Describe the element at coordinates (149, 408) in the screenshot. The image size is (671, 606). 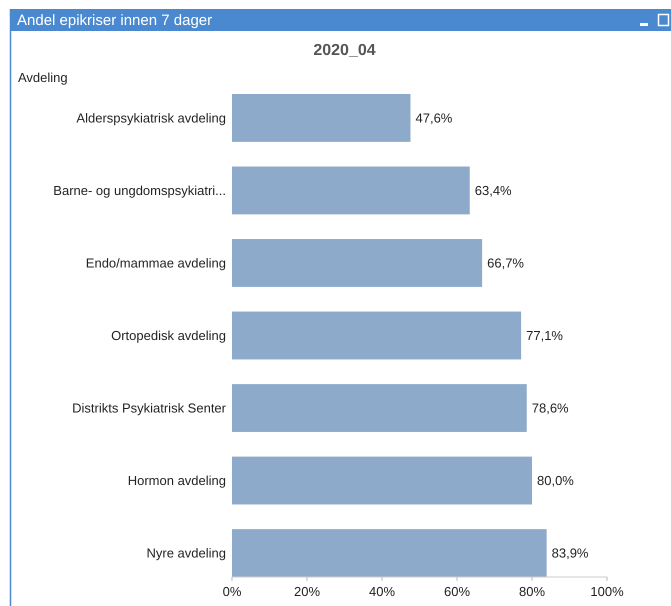
I see `y-tick-label: Distrikts Psykiatrisk Senter` at that location.